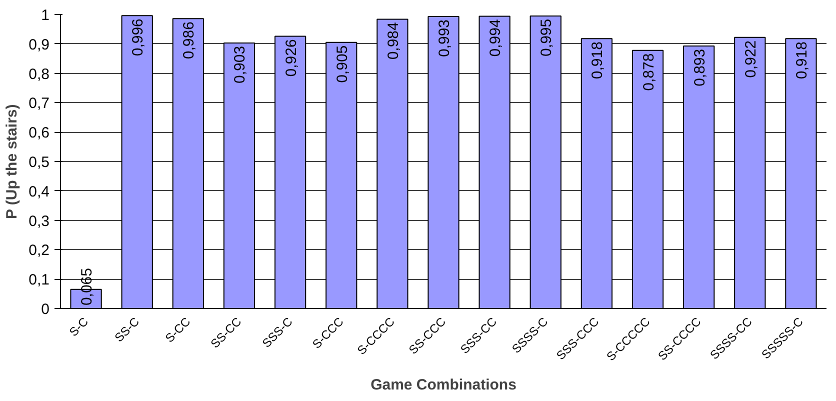  Describe the element at coordinates (189, 41) in the screenshot. I see `data-label: 0,986` at that location.